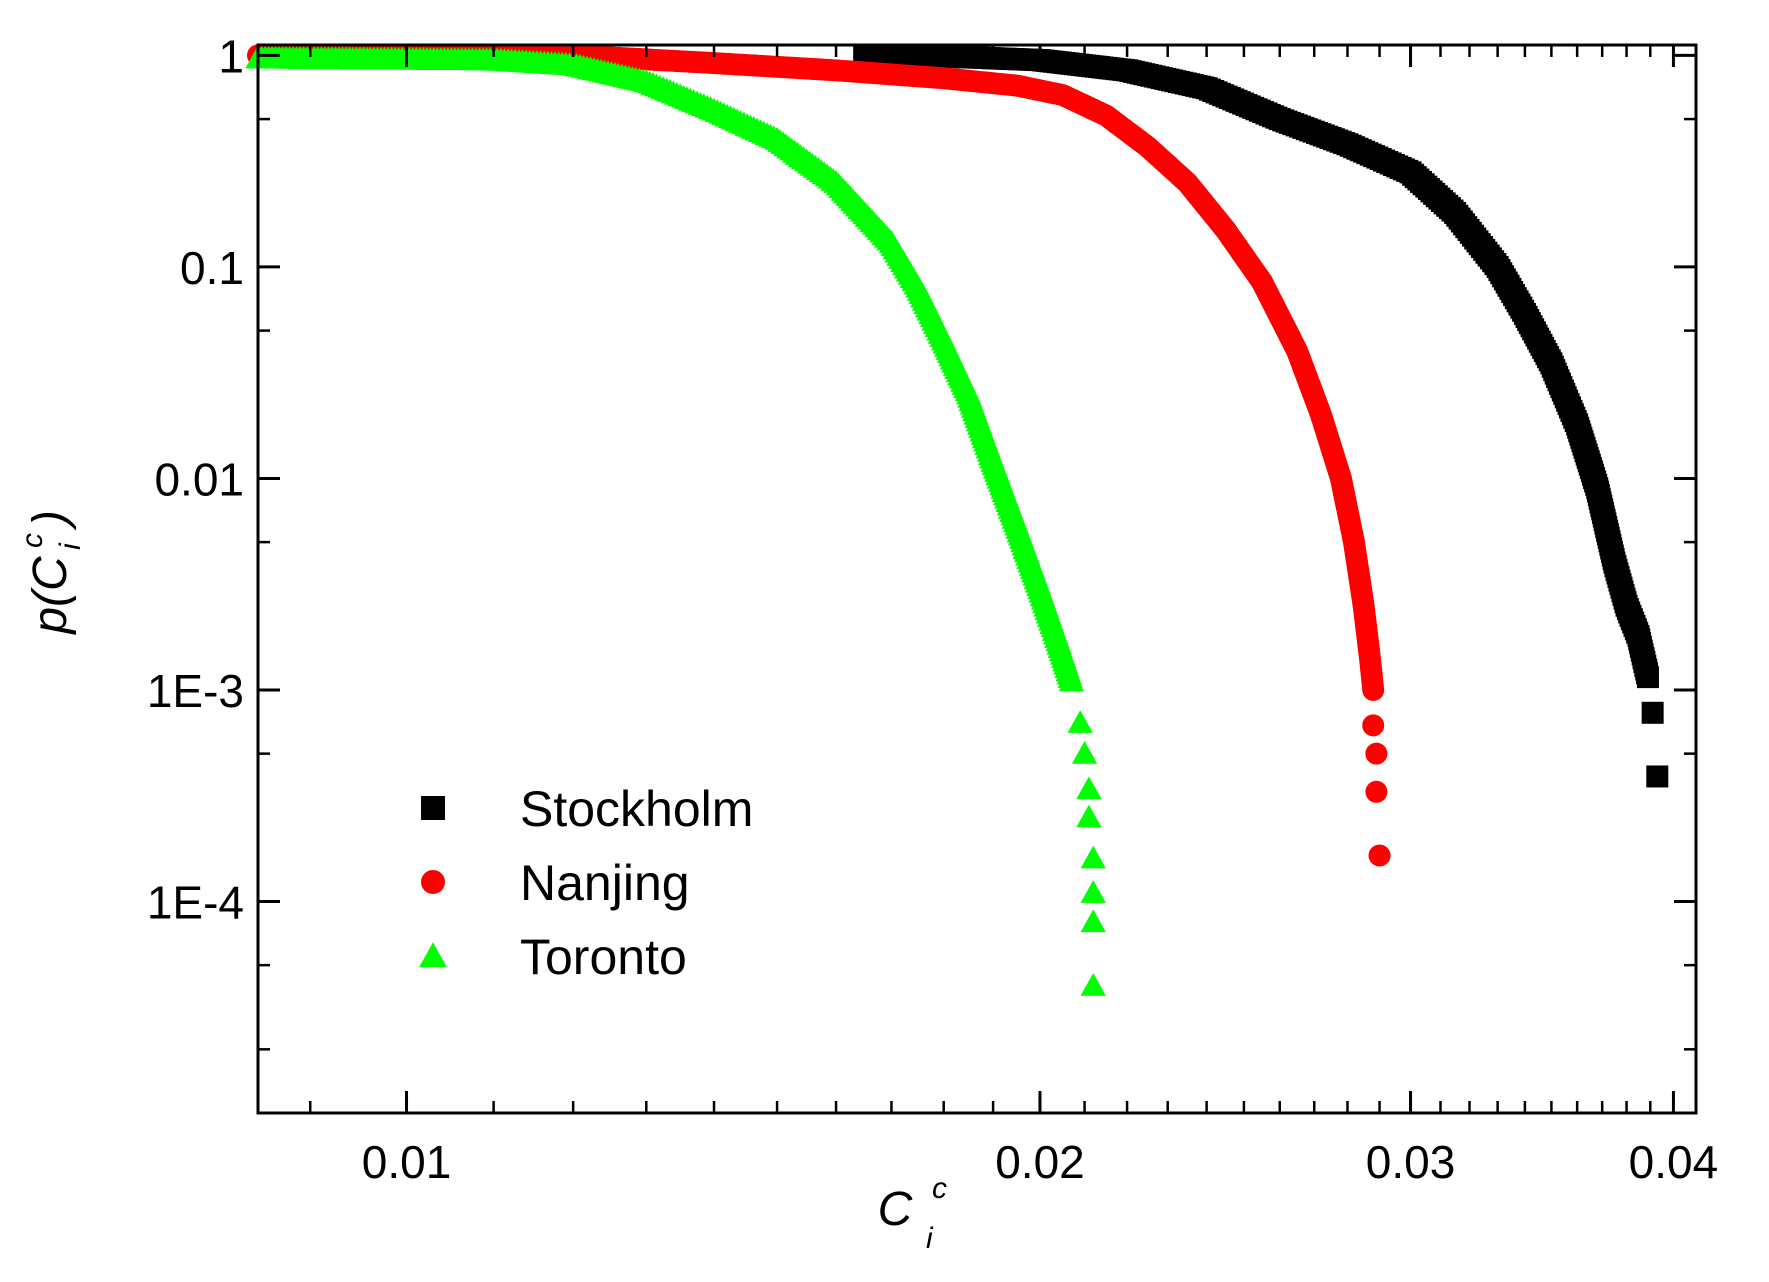 The height and width of the screenshot is (1282, 1769). What do you see at coordinates (433, 955) in the screenshot?
I see `legend-marker-toronto` at bounding box center [433, 955].